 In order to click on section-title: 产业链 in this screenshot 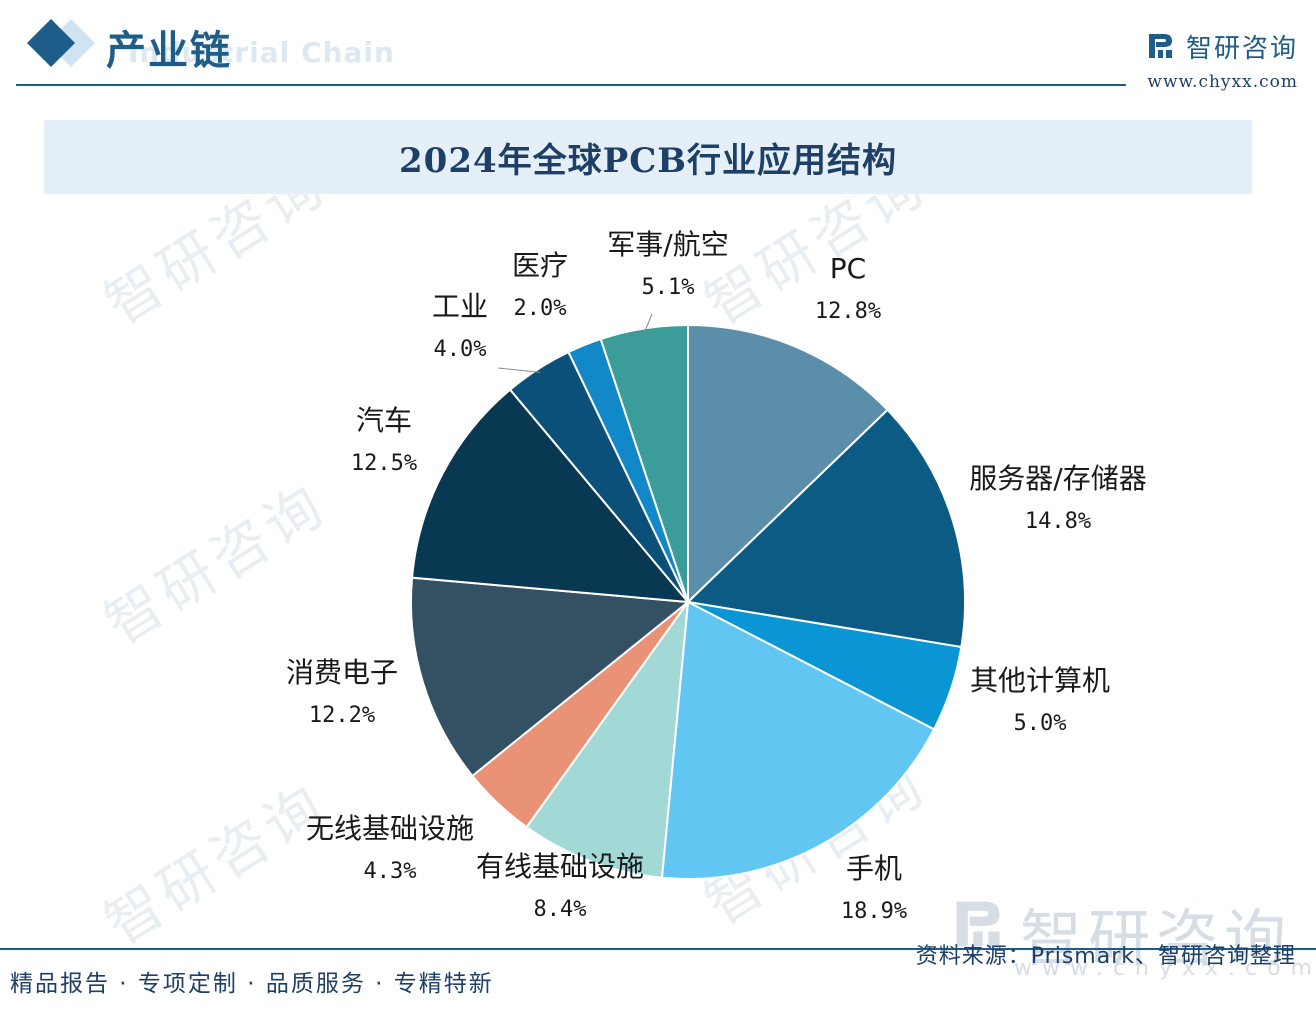, I will do `click(169, 50)`.